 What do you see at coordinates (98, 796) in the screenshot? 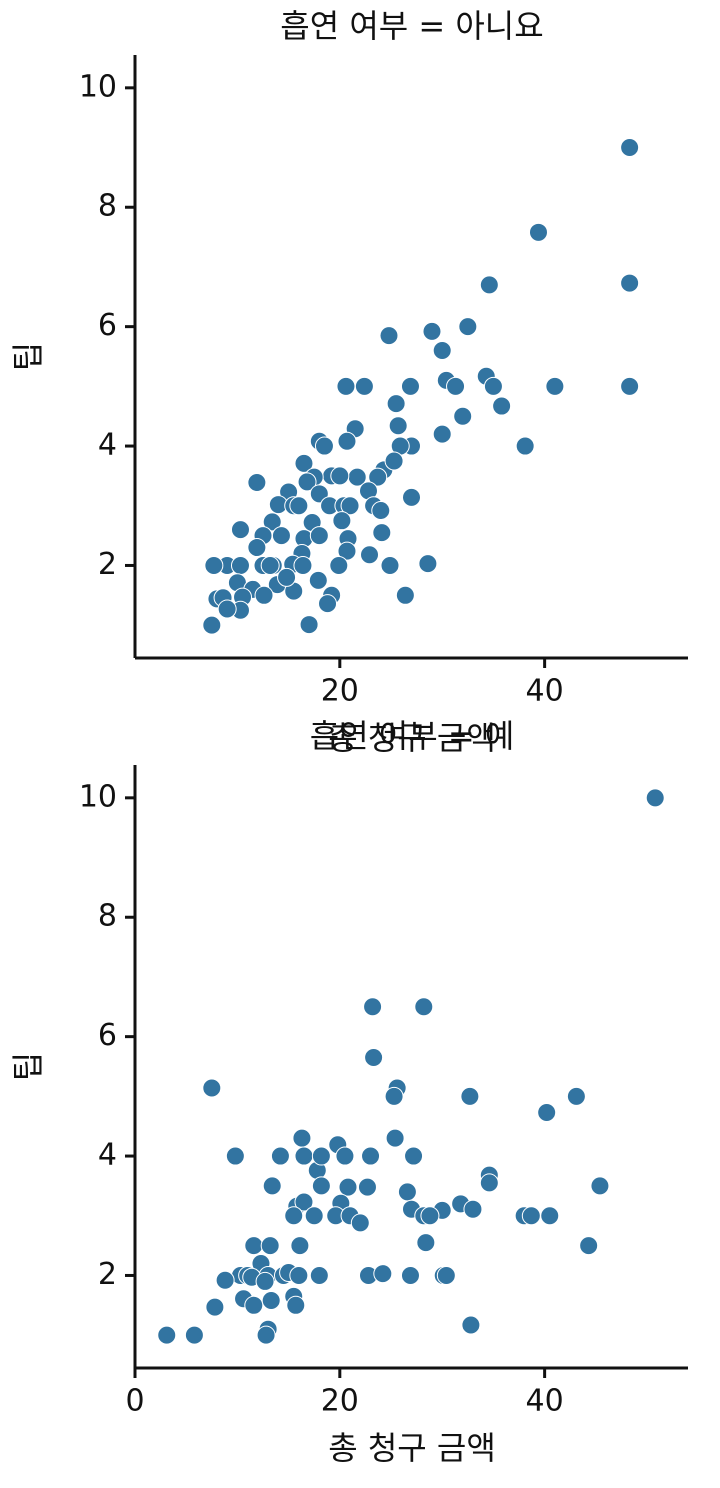
I see `y-tick-label: 10` at bounding box center [98, 796].